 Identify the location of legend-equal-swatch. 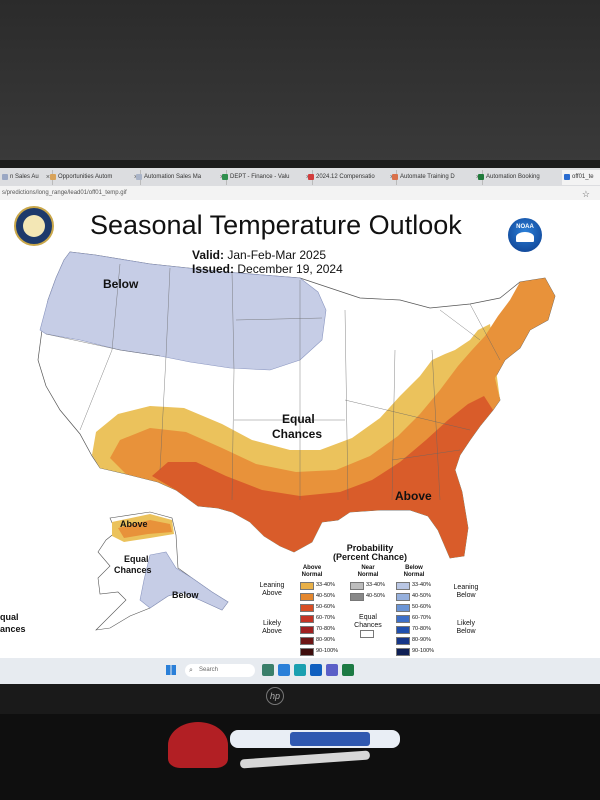
(367, 634).